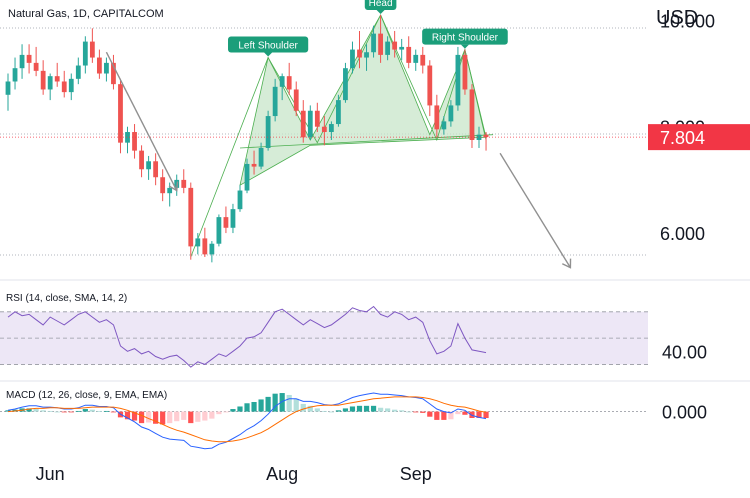  I want to click on rsi-pane: 40.00, so click(353, 336).